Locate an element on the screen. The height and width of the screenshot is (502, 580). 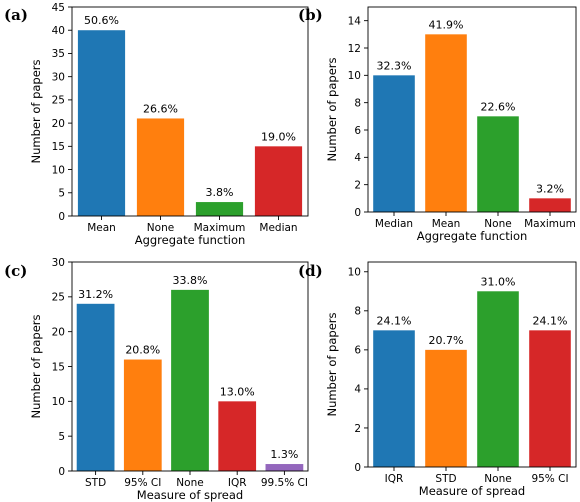
bar-value-label: 26.6% is located at coordinates (160, 108).